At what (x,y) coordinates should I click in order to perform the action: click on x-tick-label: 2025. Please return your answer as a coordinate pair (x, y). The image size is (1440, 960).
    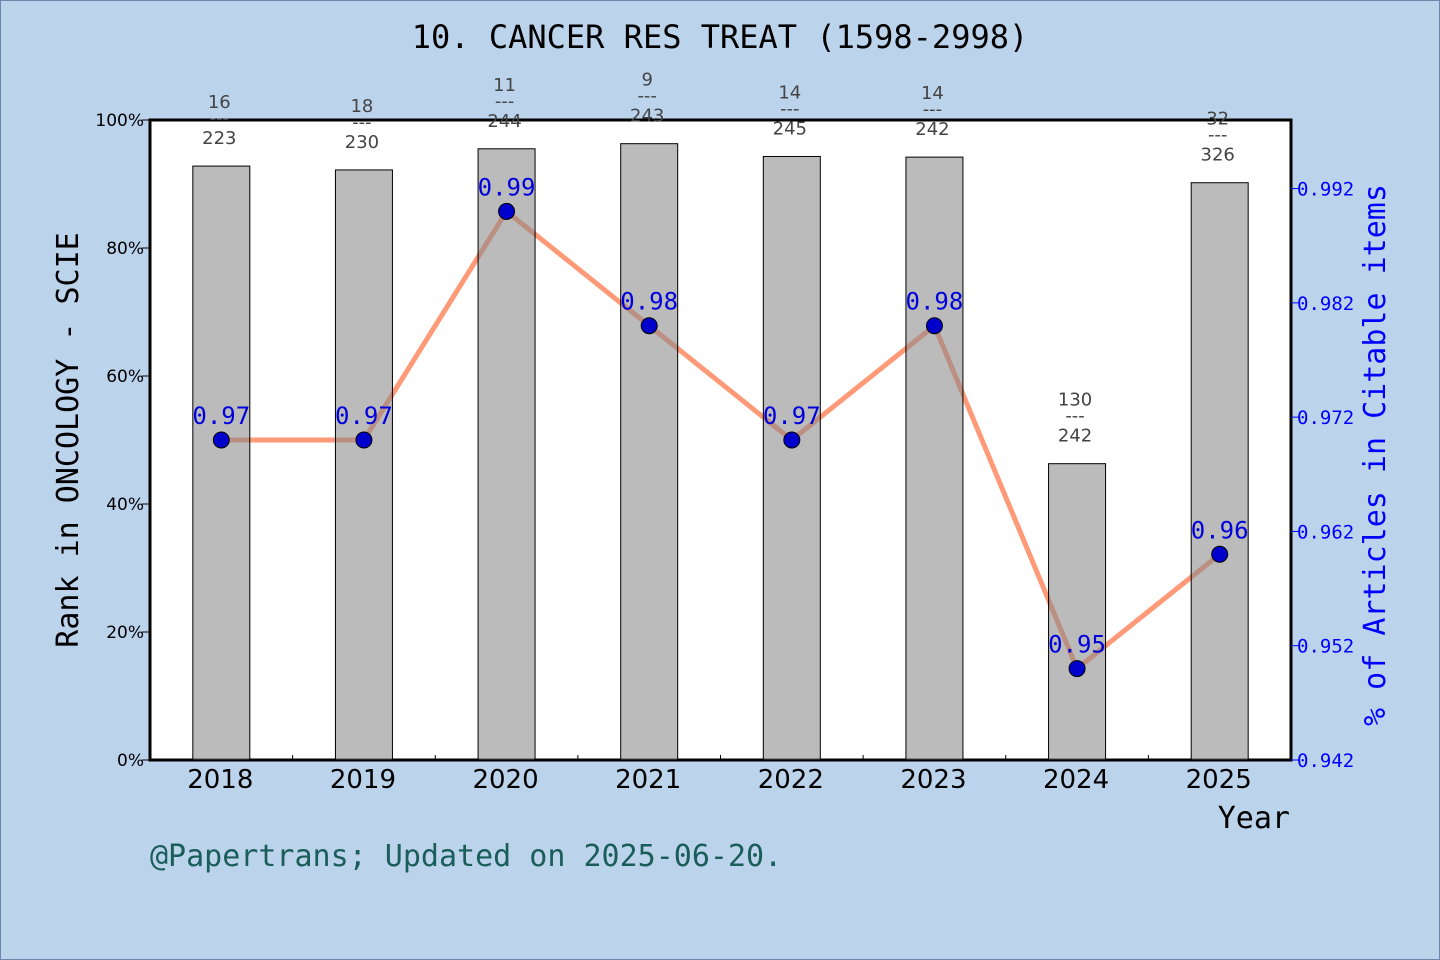
    Looking at the image, I should click on (1219, 780).